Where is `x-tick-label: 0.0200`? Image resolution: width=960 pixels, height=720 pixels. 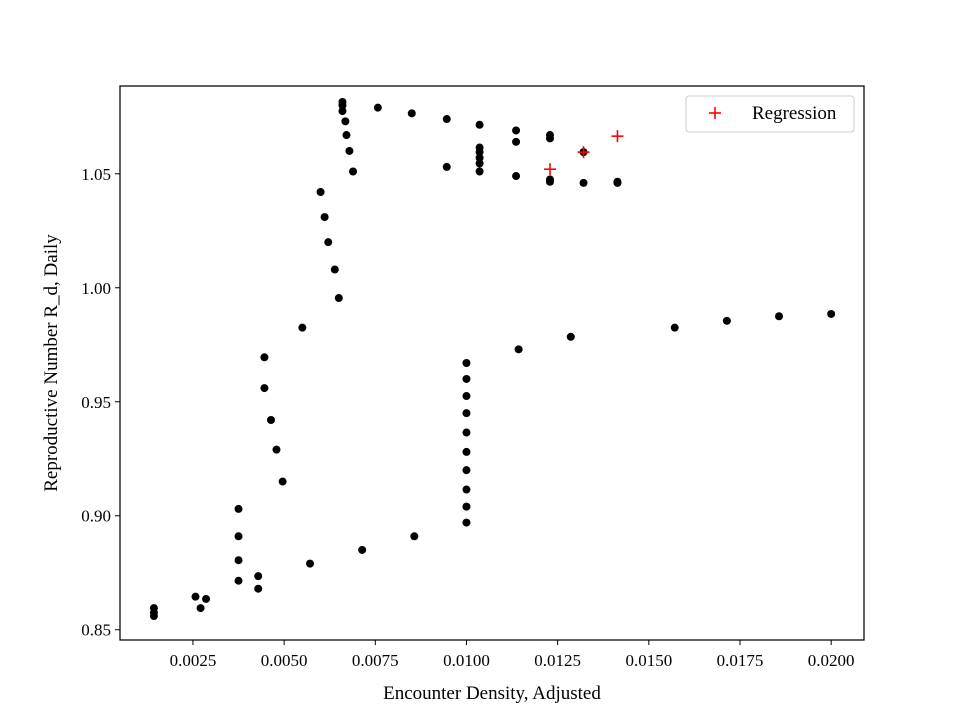 x-tick-label: 0.0200 is located at coordinates (831, 660).